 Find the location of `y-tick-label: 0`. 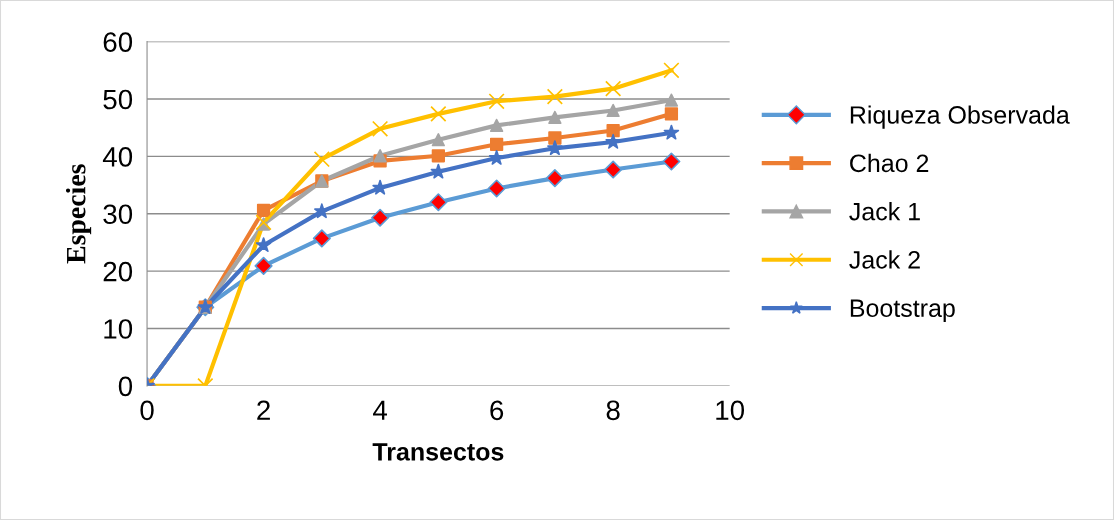

y-tick-label: 0 is located at coordinates (125, 386).